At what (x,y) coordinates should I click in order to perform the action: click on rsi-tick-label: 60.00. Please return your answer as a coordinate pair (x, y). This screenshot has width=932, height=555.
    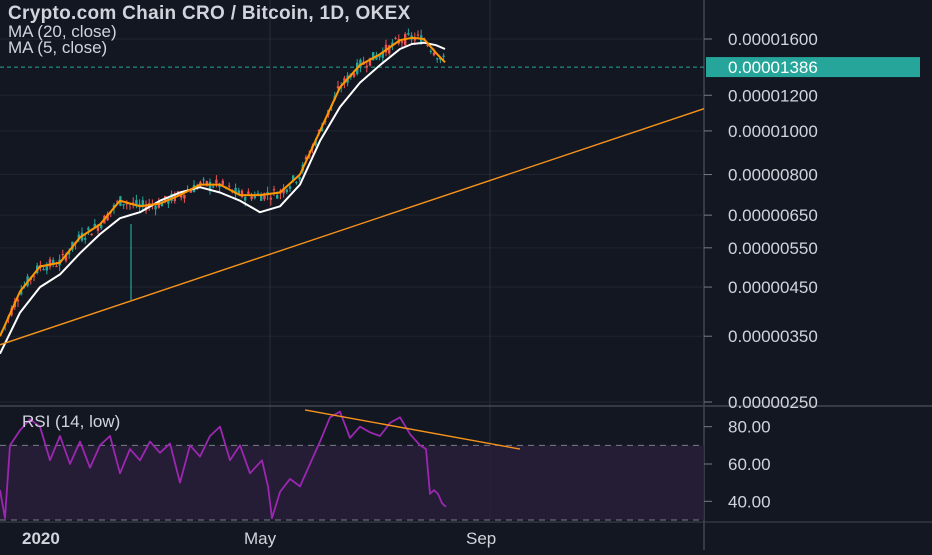
    Looking at the image, I should click on (749, 464).